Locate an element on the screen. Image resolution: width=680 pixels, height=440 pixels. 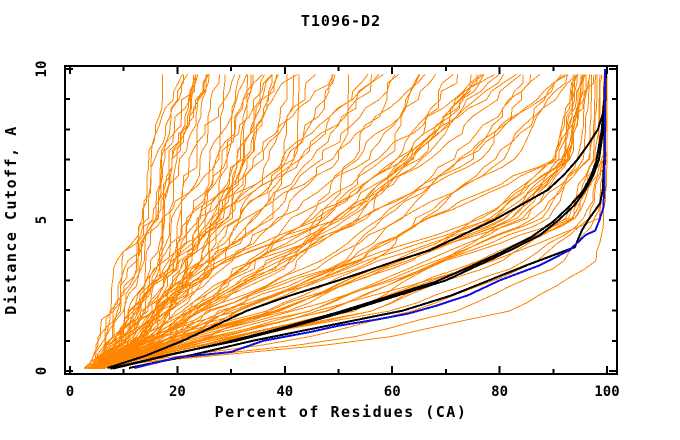
chart-title: T1096-D2 is located at coordinates (341, 21).